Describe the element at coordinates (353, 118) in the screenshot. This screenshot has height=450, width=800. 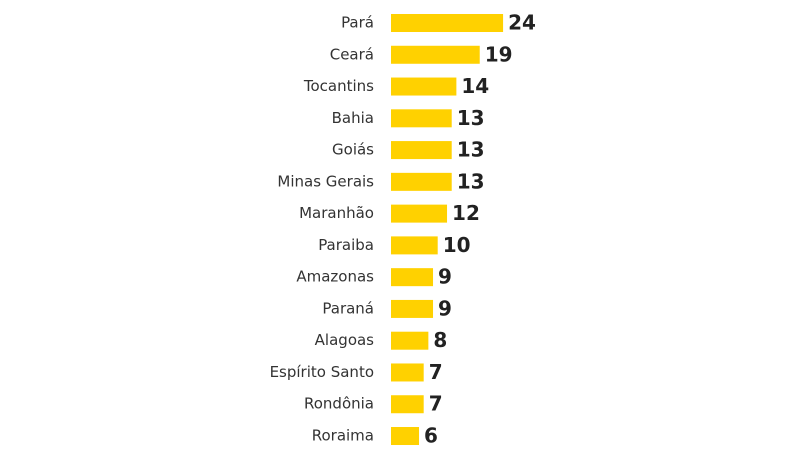
I see `category-label: Bahia` at that location.